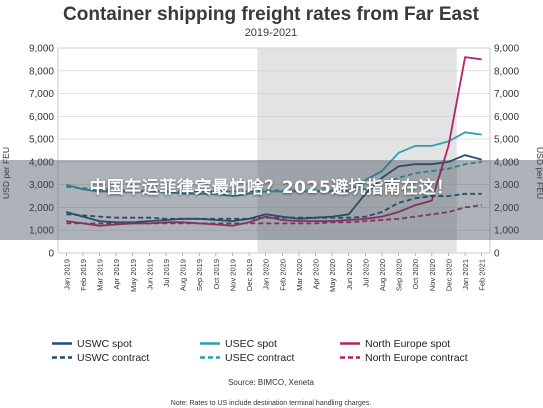  Describe the element at coordinates (416, 358) in the screenshot. I see `legend-label: North Europe contract` at that location.